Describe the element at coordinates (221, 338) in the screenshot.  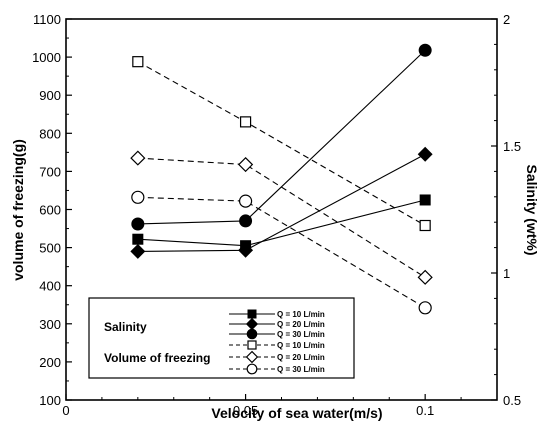
I see `legend-box` at that location.